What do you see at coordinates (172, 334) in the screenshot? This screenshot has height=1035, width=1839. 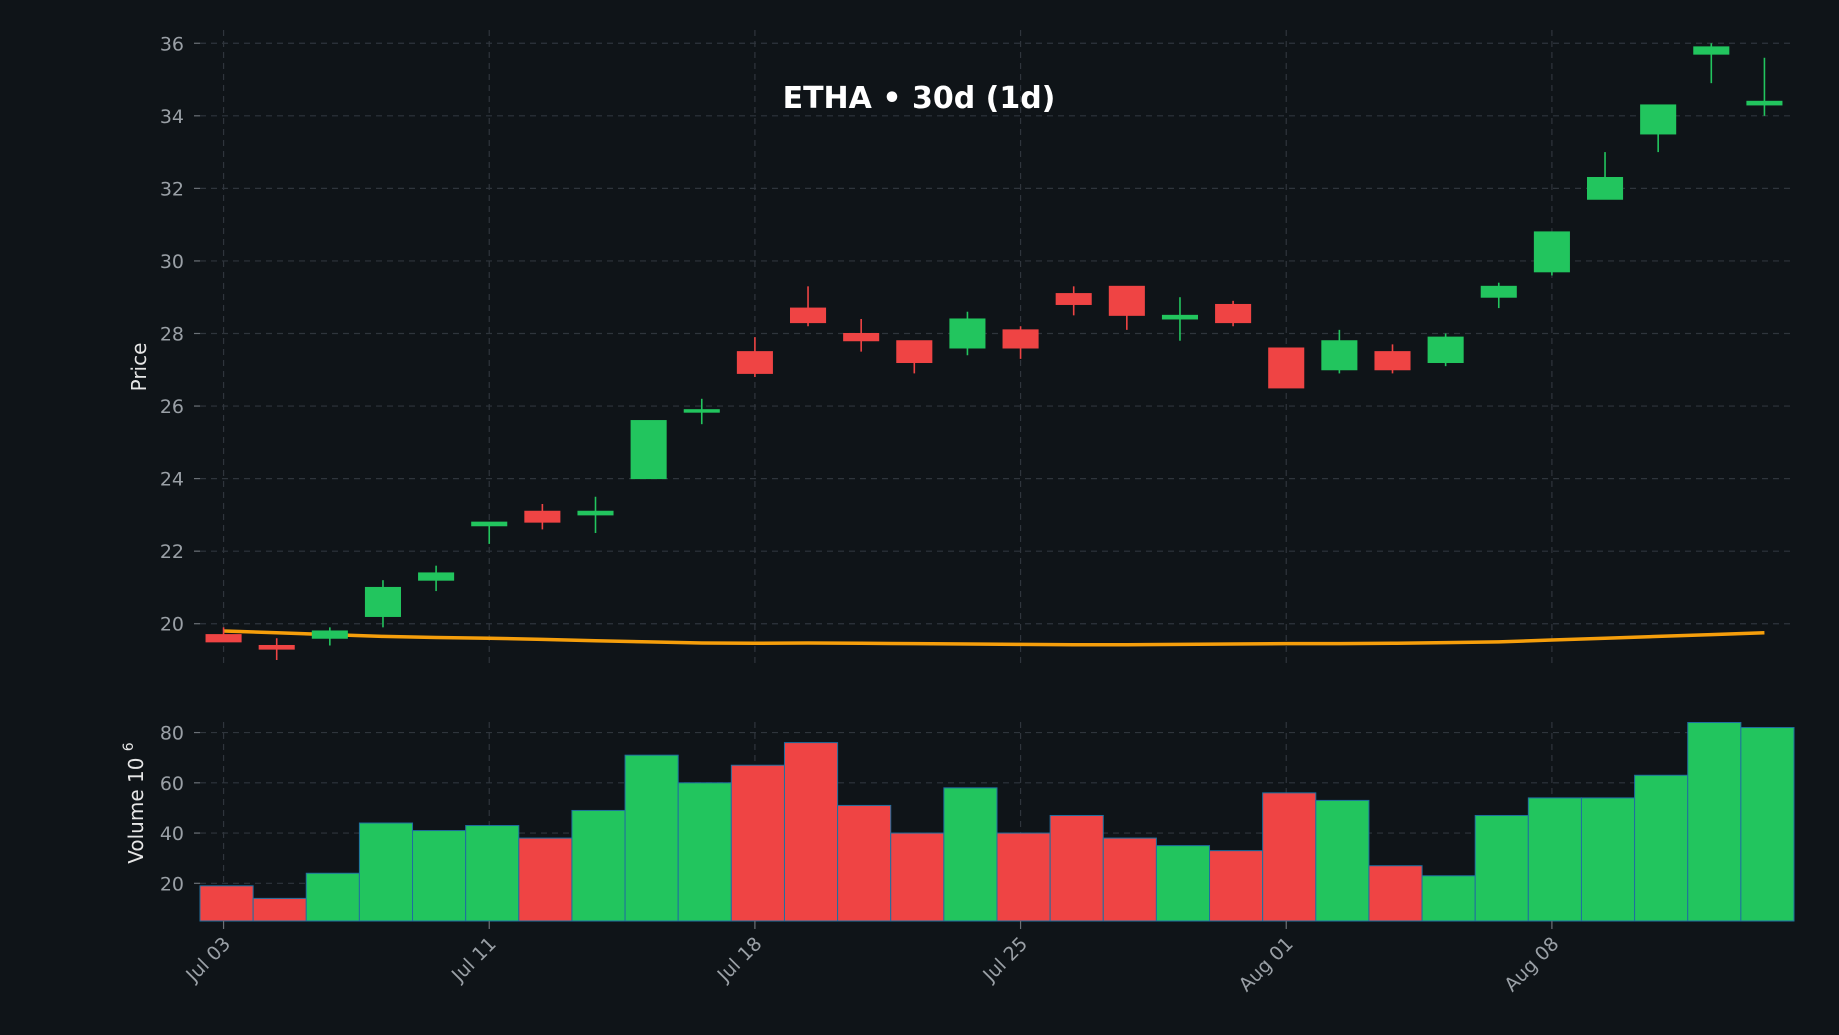 I see `price-tick-label: 28` at bounding box center [172, 334].